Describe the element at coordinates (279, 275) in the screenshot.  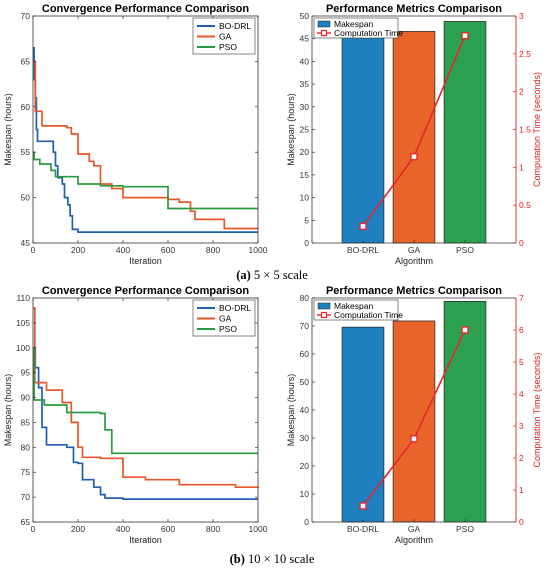
I see `caption-a-text: 5 × 5 scale` at that location.